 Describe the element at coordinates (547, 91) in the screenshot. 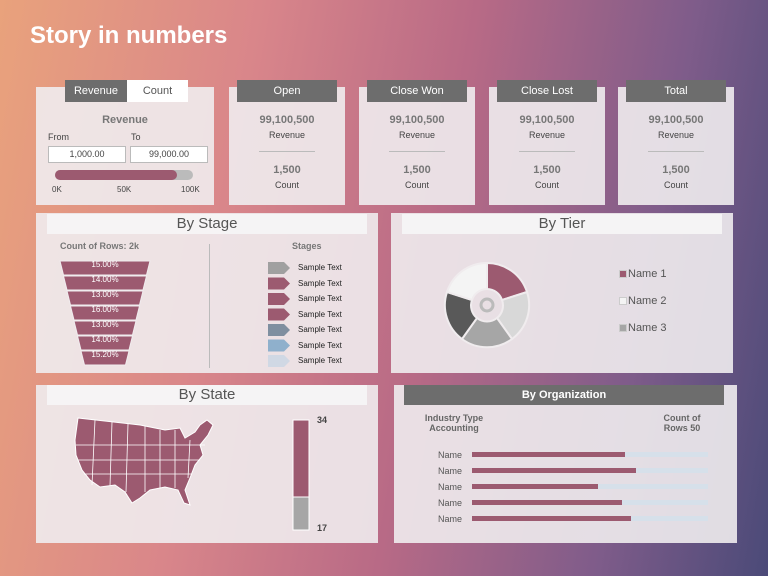

I see `kpi-title: Close Lost` at that location.